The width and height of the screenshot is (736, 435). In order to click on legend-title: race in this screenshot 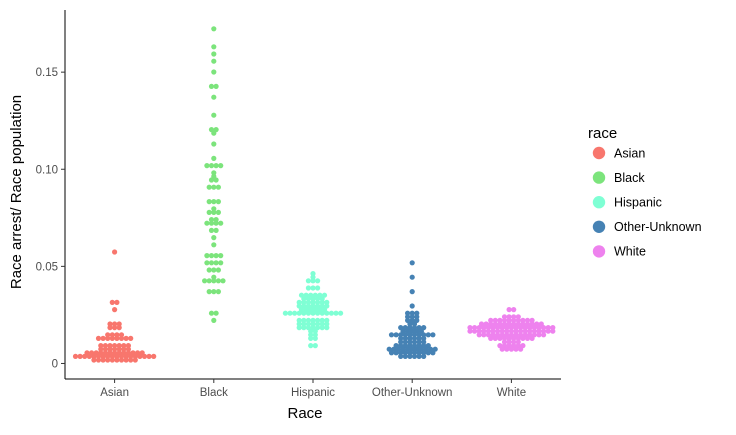, I will do `click(602, 133)`.